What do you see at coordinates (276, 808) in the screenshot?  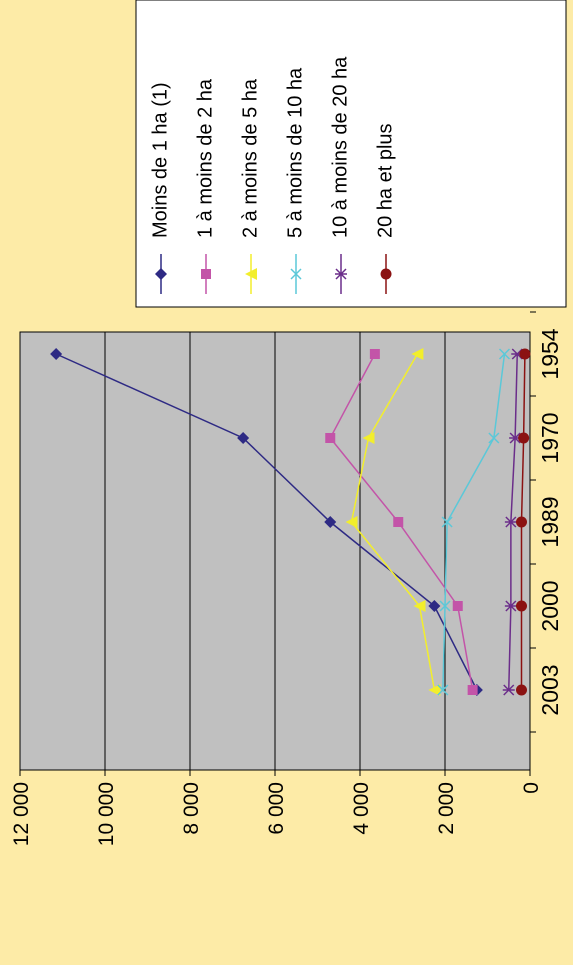 I see `value-tick-label: 6 000` at bounding box center [276, 808].